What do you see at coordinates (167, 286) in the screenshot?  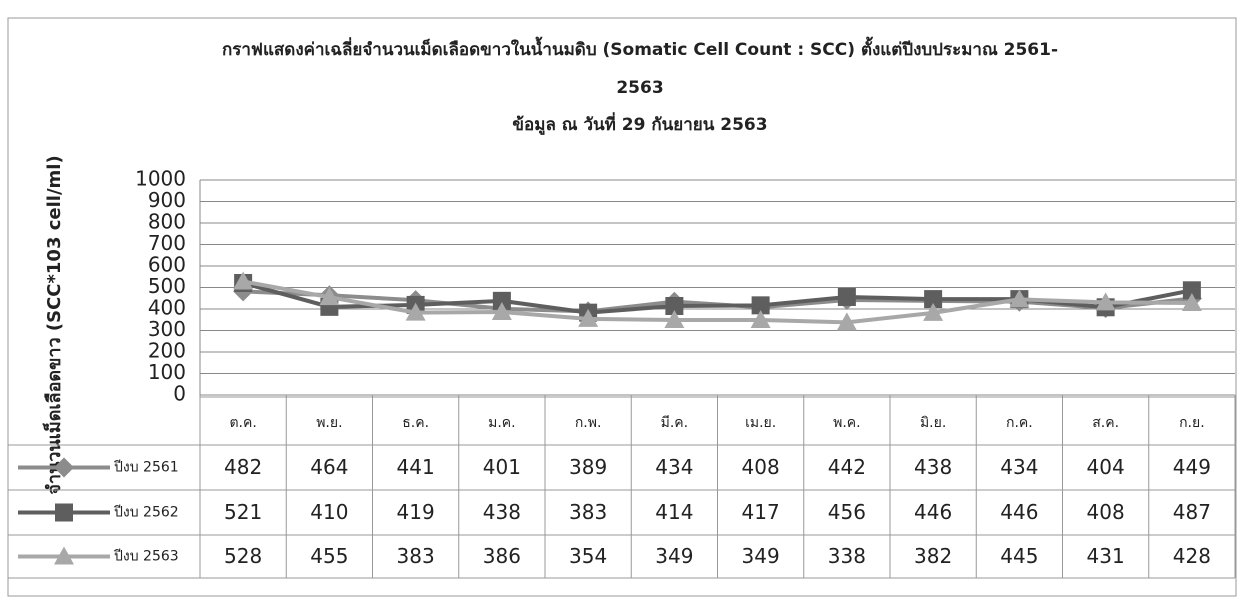 I see `y-tick-label: 500` at bounding box center [167, 286].